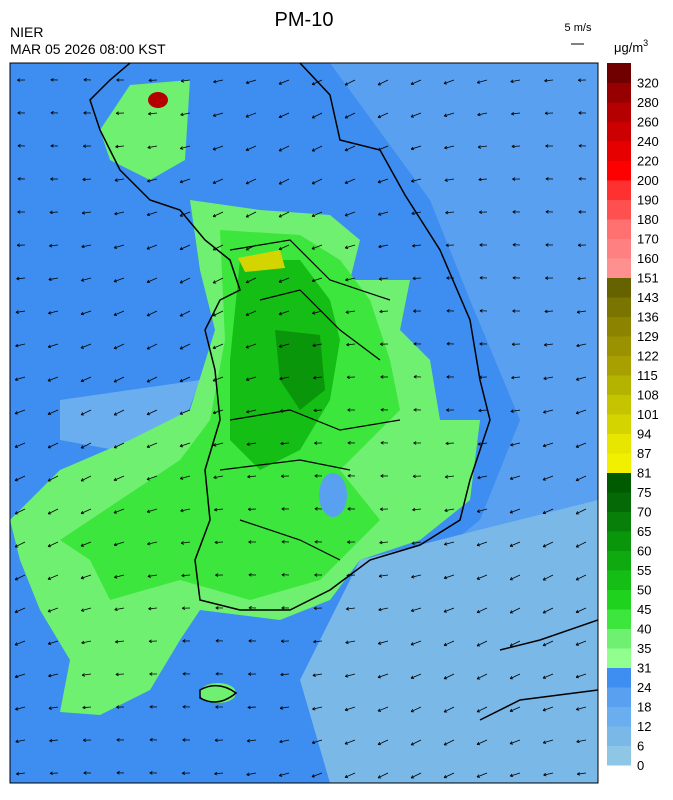 This screenshot has width=673, height=800. Describe the element at coordinates (644, 512) in the screenshot. I see `colorbar-label: 70` at that location.